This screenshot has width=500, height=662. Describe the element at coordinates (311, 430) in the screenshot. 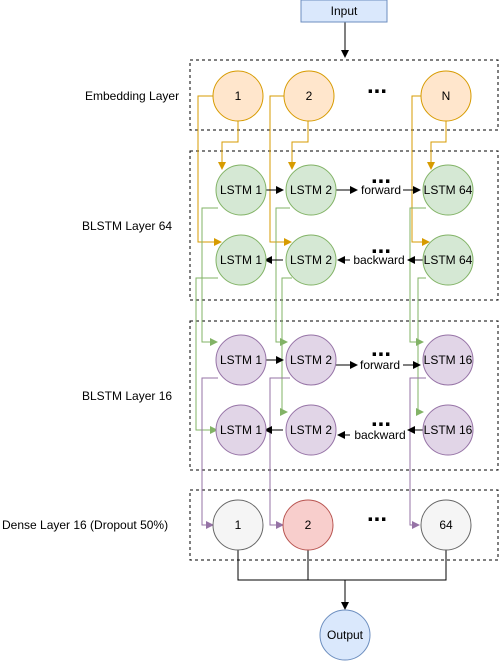

I see `blstm16-backward-node-2-label: LSTM 2` at that location.